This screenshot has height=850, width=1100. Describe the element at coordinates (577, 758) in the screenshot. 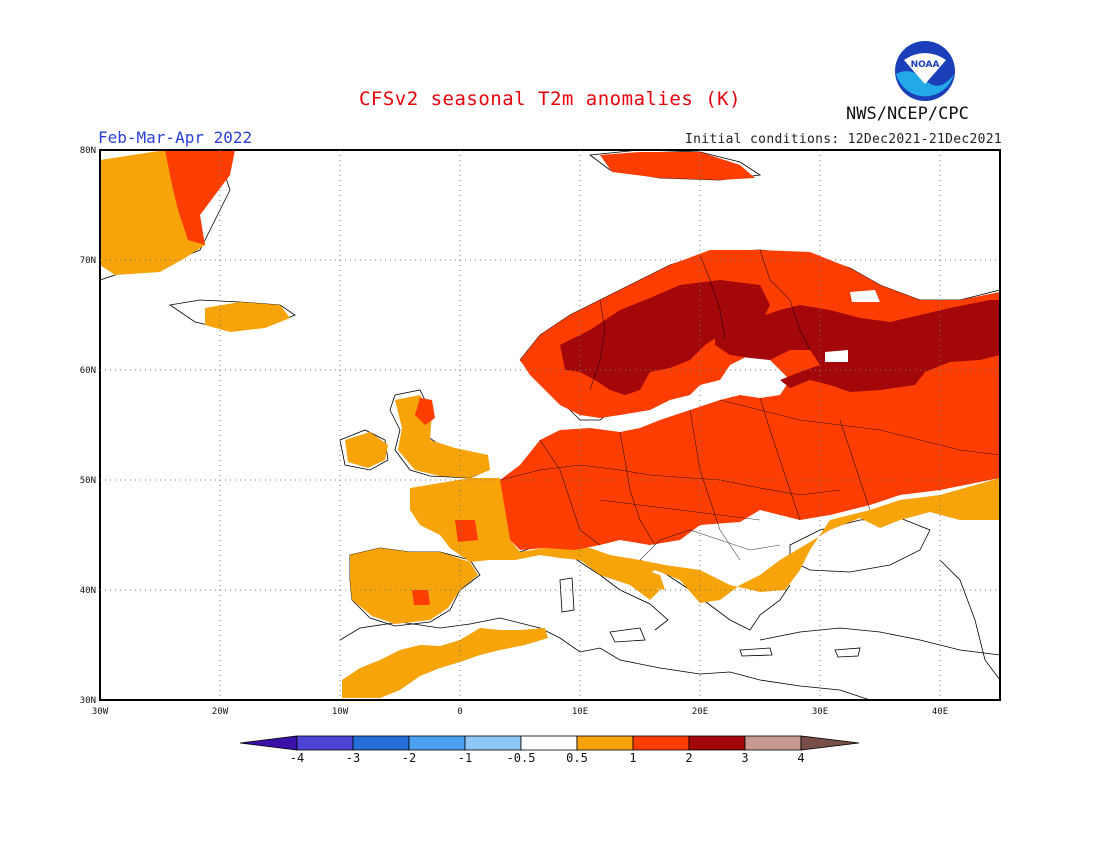

I see `colorbar-label: 0.5` at that location.